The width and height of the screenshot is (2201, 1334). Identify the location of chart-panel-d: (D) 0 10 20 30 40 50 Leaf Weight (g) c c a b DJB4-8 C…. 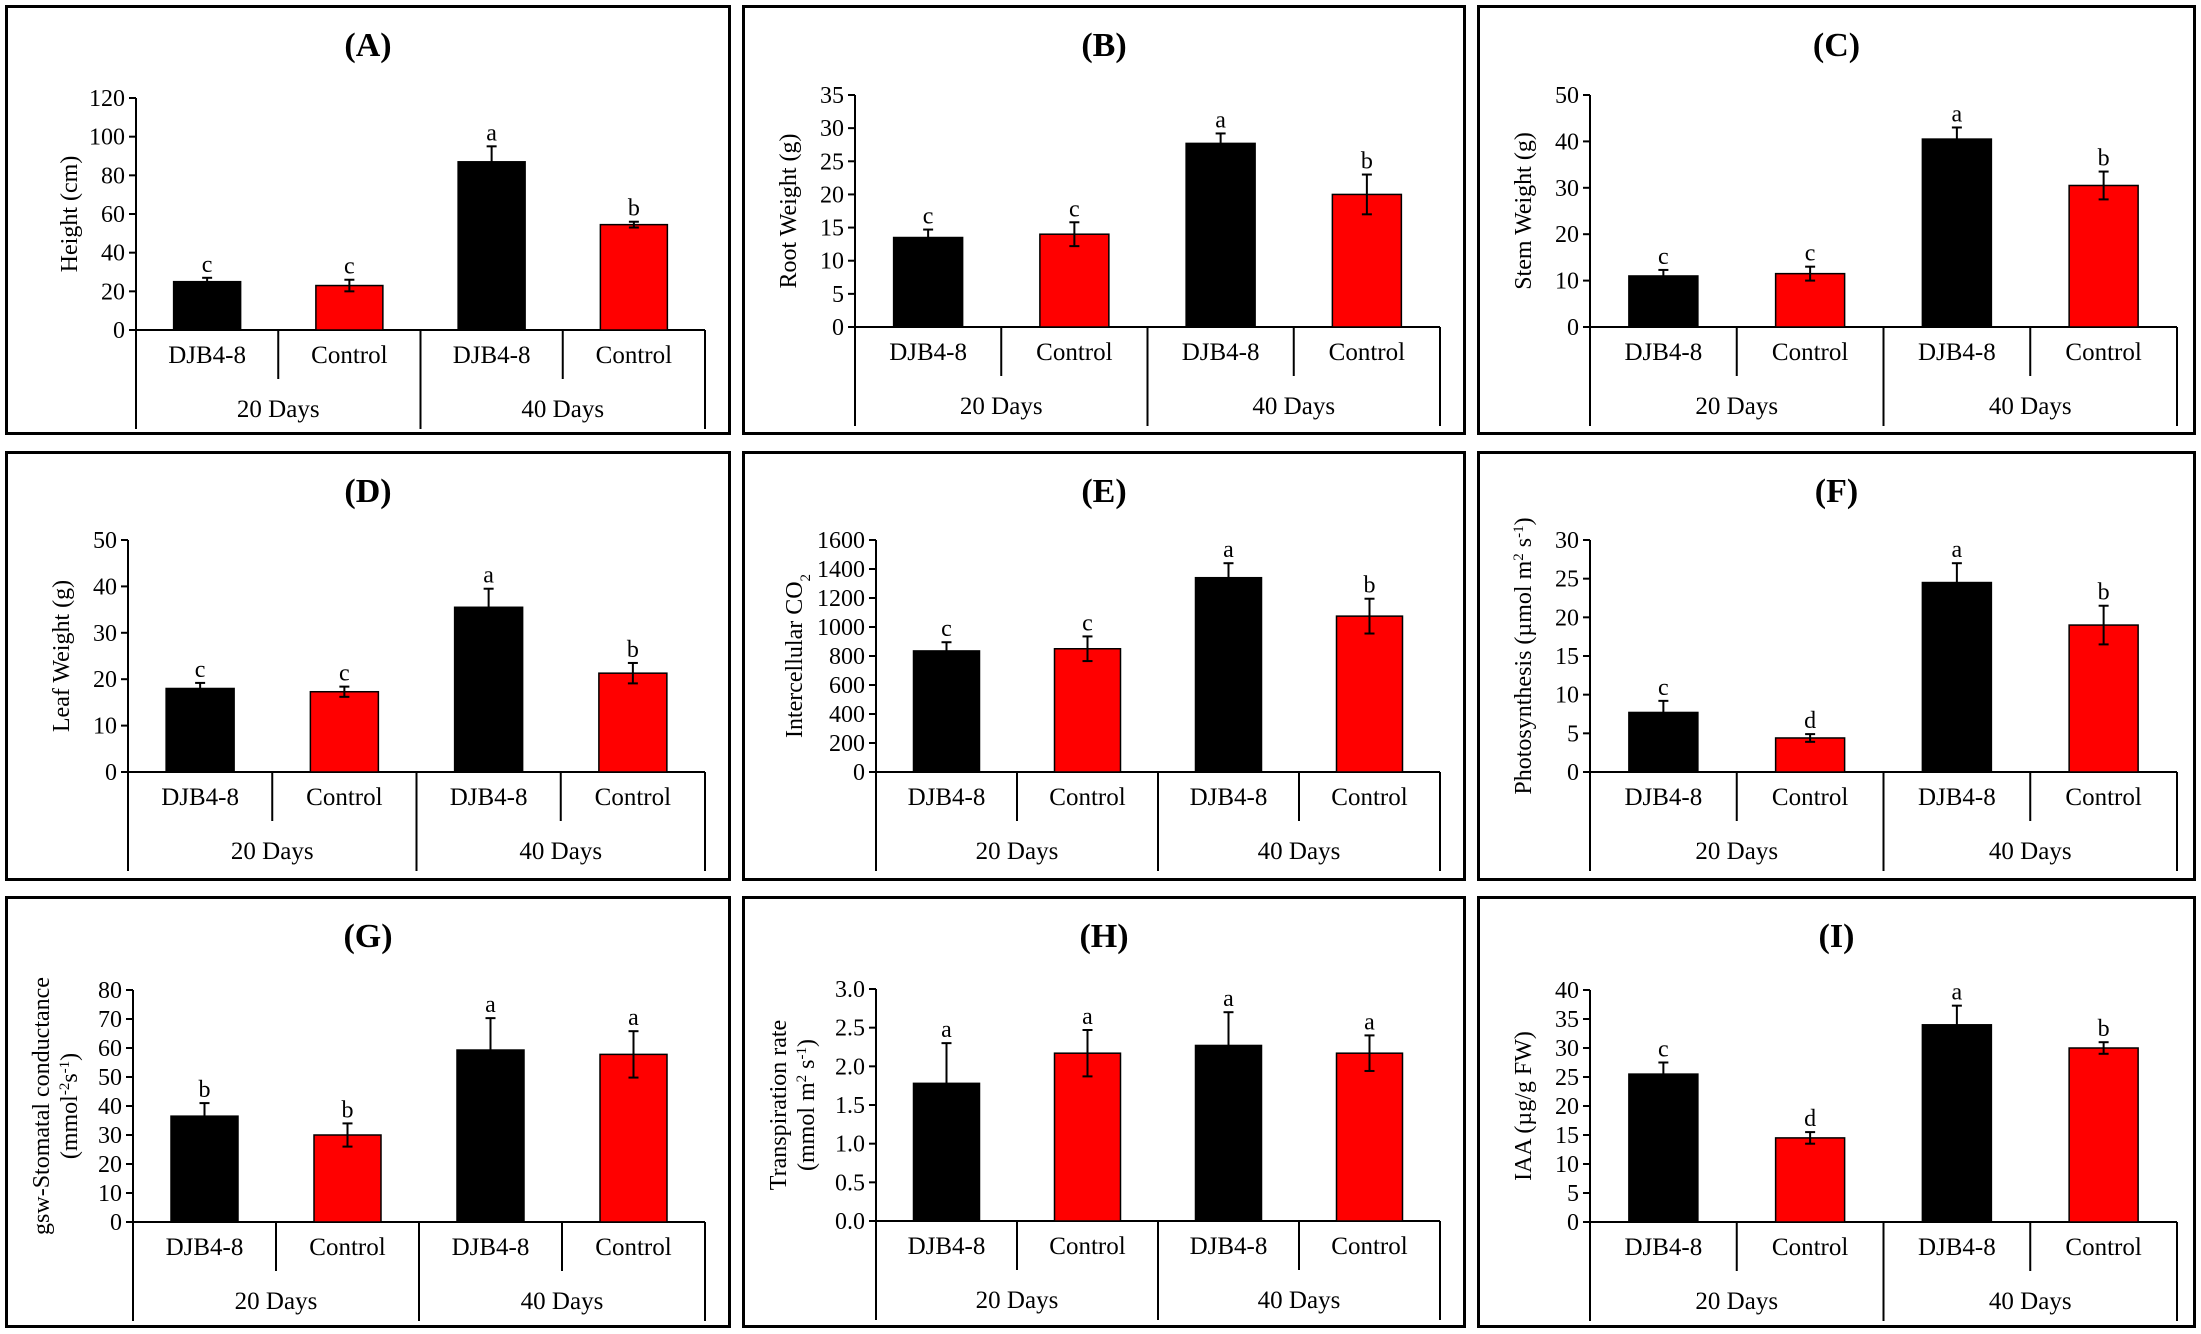
(368, 666).